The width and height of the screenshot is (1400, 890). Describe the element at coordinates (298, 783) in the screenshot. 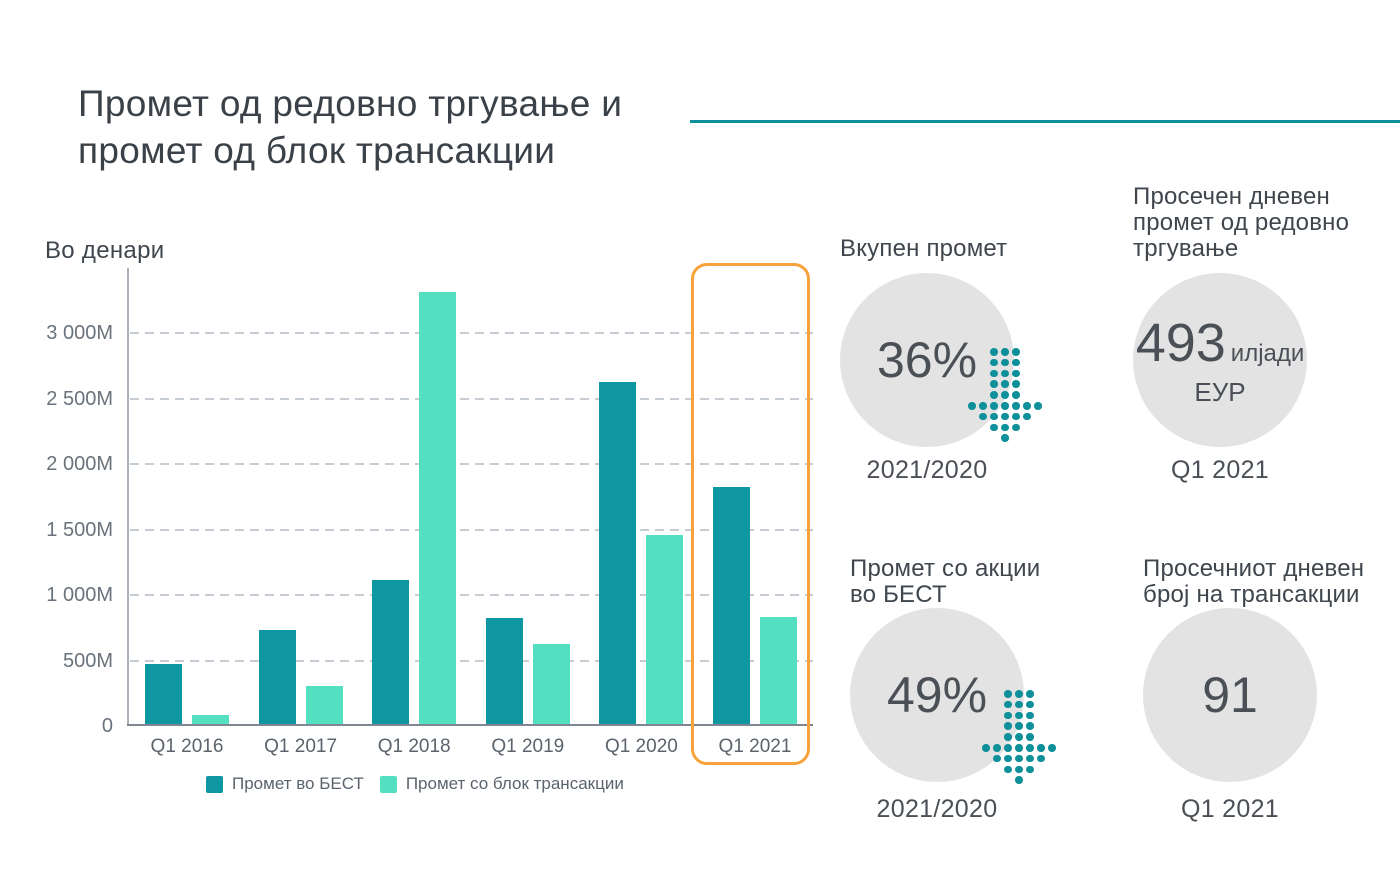

I see `legend-label: Промет во БЕСТ` at that location.